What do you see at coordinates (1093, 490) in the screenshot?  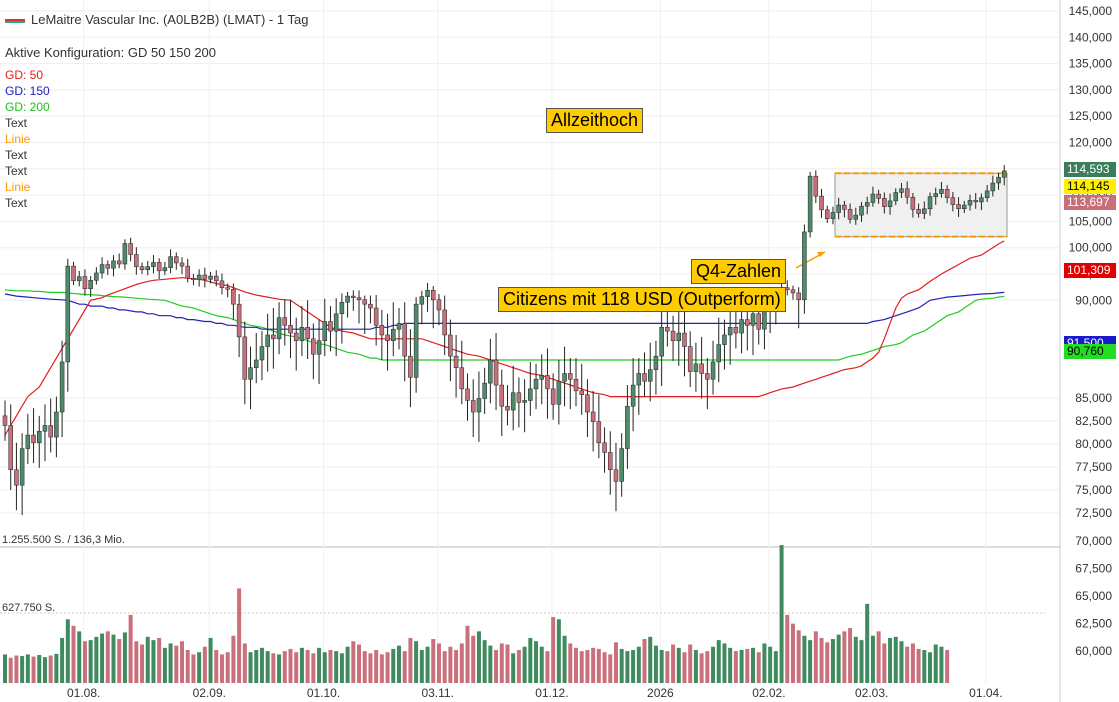 I see `y-tick-label: 75,000` at bounding box center [1093, 490].